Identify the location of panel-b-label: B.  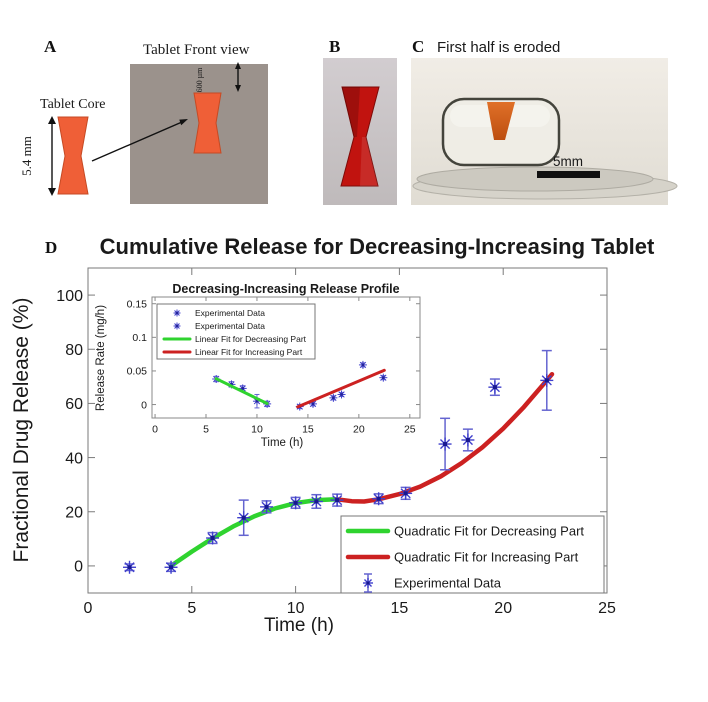
(334, 46).